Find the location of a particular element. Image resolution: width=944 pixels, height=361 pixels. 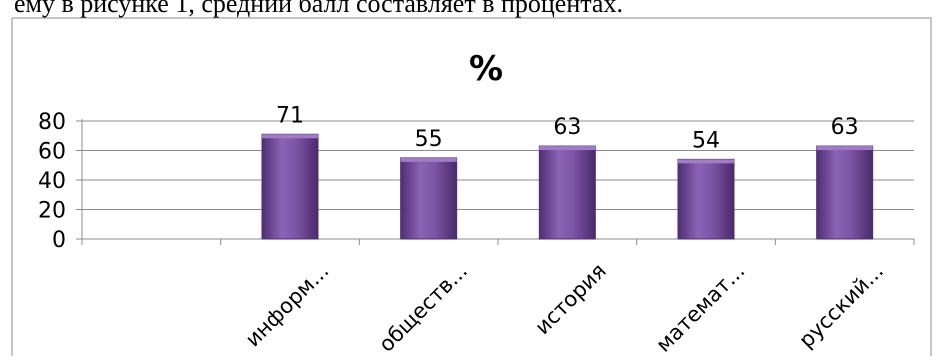

data-label: 55 is located at coordinates (429, 139).